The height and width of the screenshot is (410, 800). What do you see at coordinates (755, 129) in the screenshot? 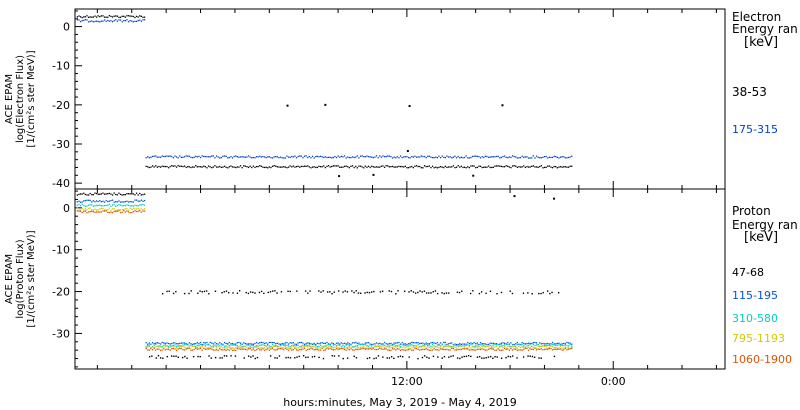
I see `electron-legend-entry: 175-315` at bounding box center [755, 129].